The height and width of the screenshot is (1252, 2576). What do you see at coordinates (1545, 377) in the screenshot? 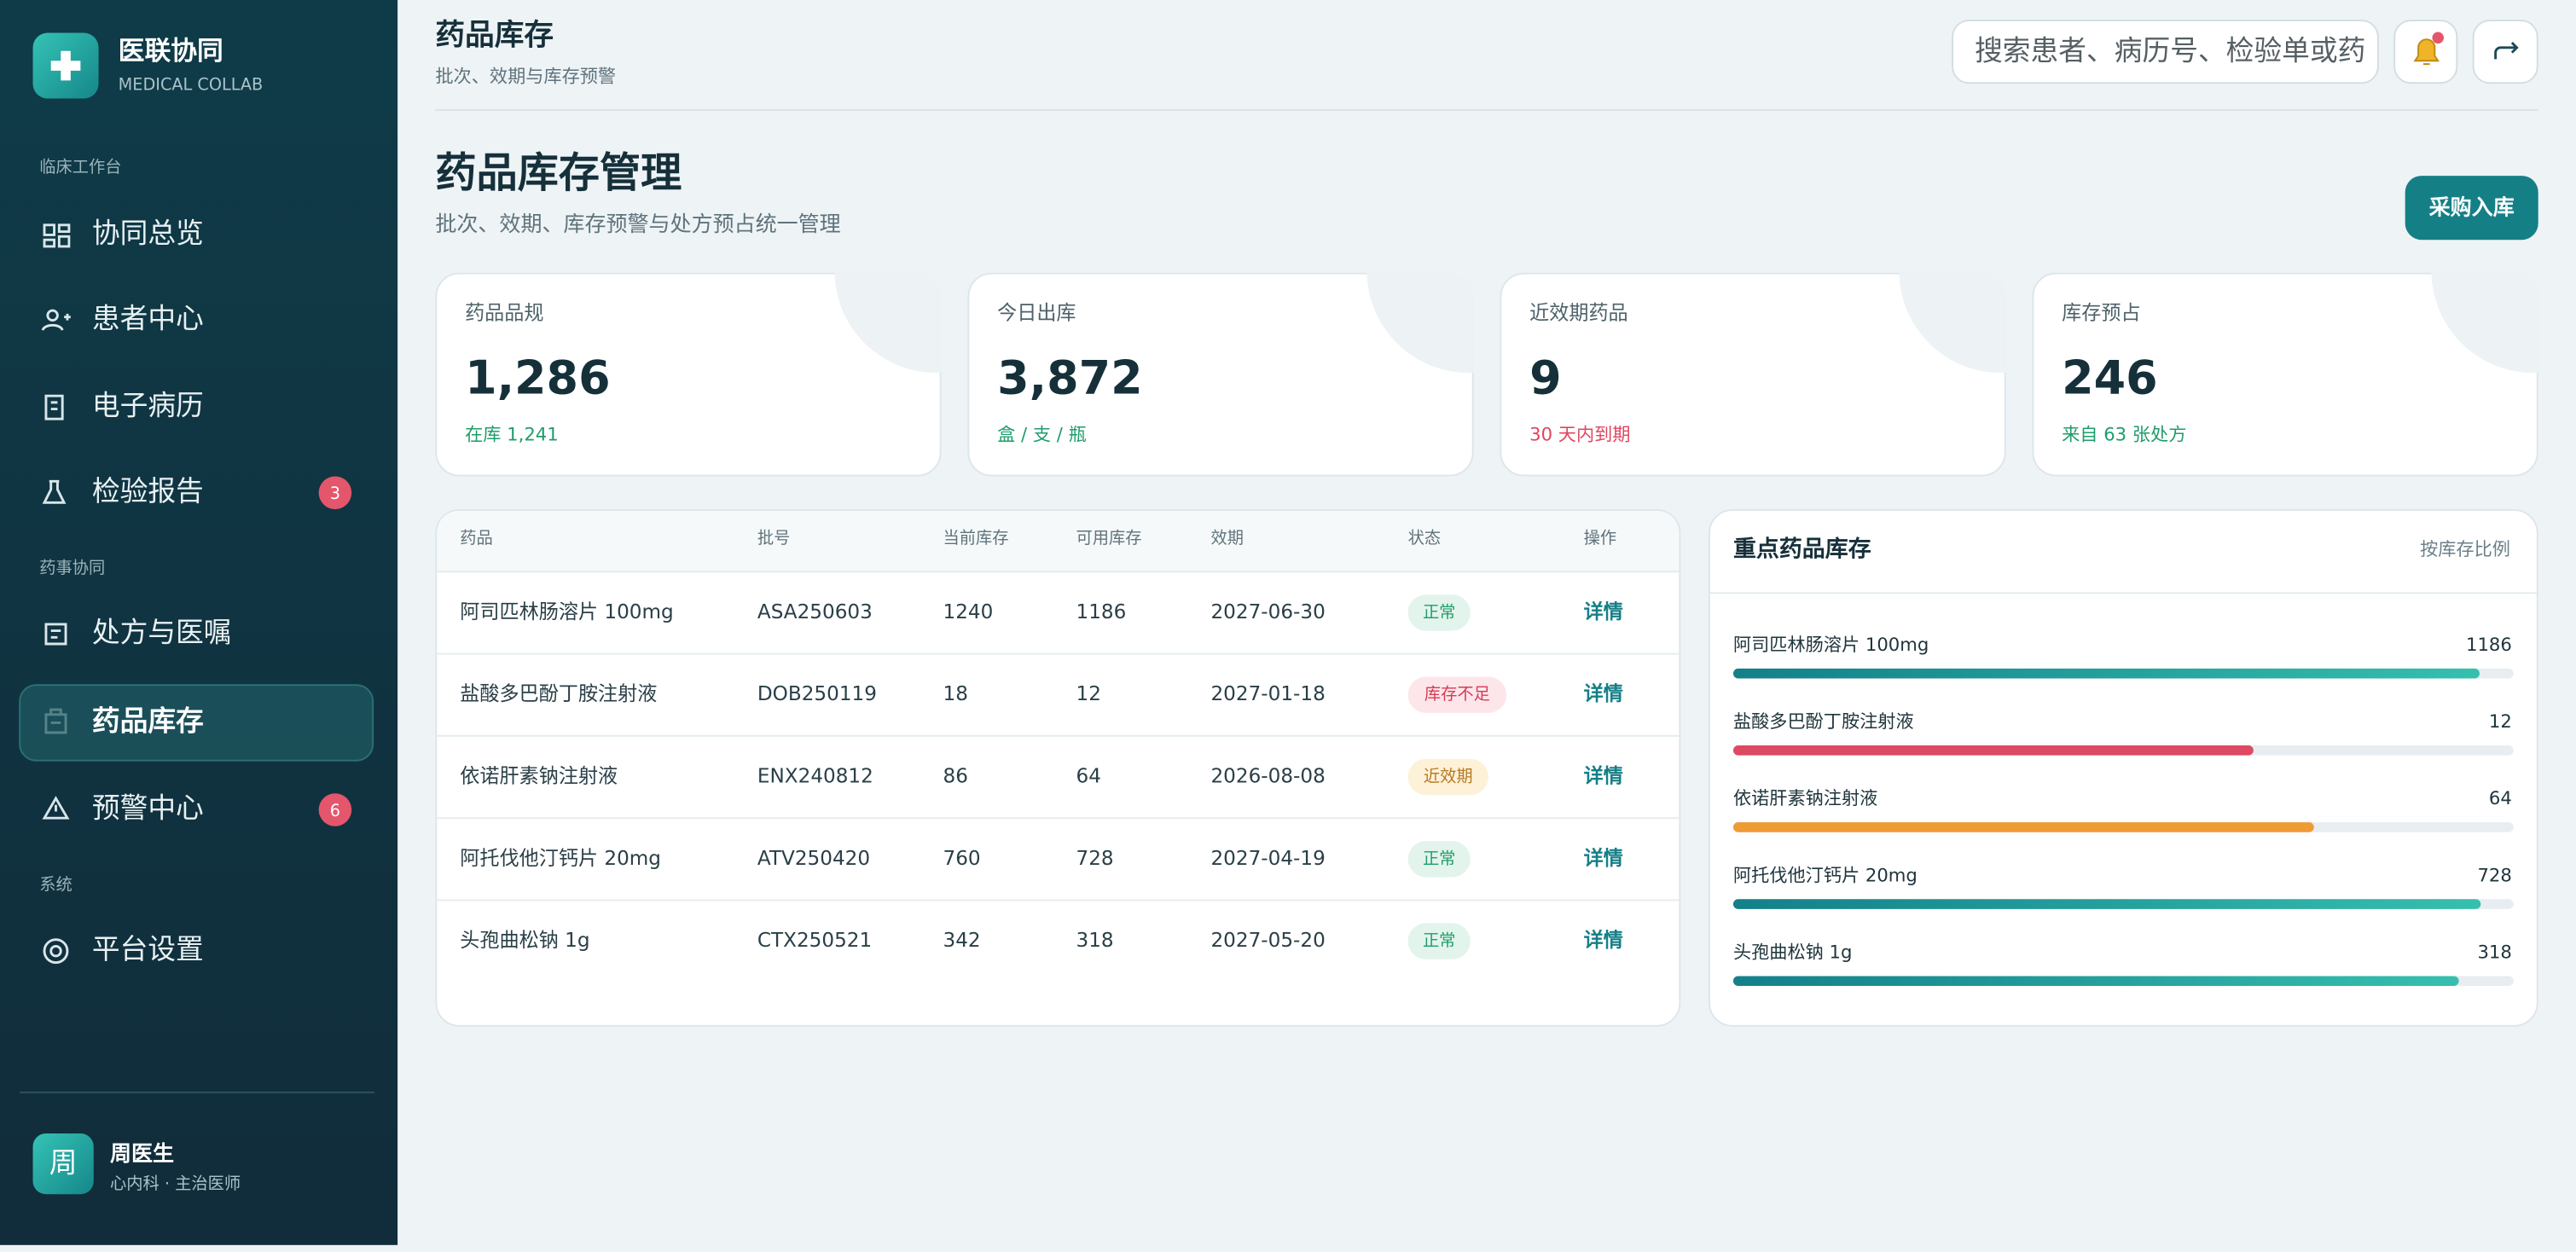
I see `stat-value: 9` at bounding box center [1545, 377].